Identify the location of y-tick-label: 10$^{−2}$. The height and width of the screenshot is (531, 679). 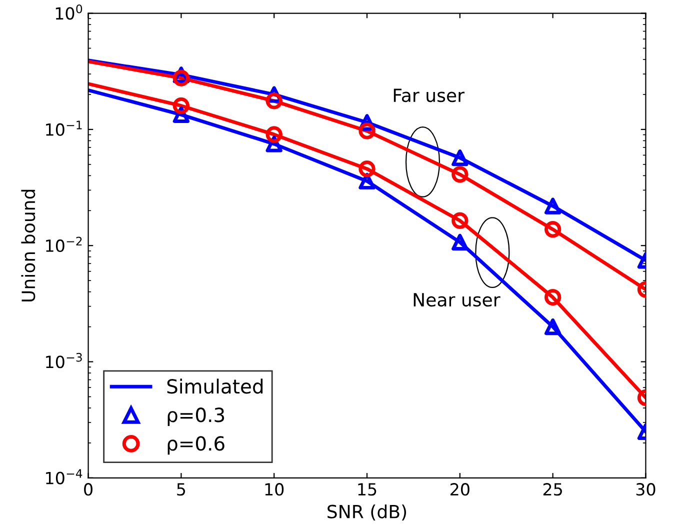
(64, 244).